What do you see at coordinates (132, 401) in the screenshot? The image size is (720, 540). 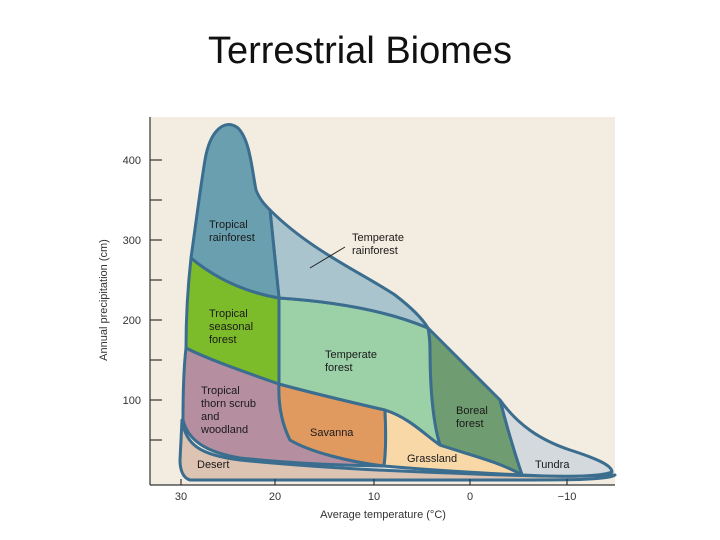 I see `y-tick-label: 100` at bounding box center [132, 401].